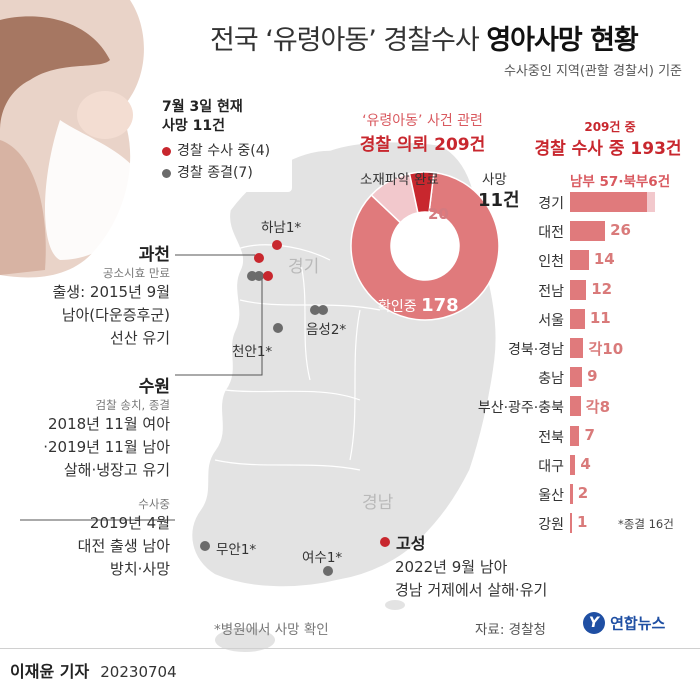 This screenshot has width=700, height=694. Describe the element at coordinates (154, 504) in the screenshot. I see `case-suwon-tag2: 수사중` at that location.